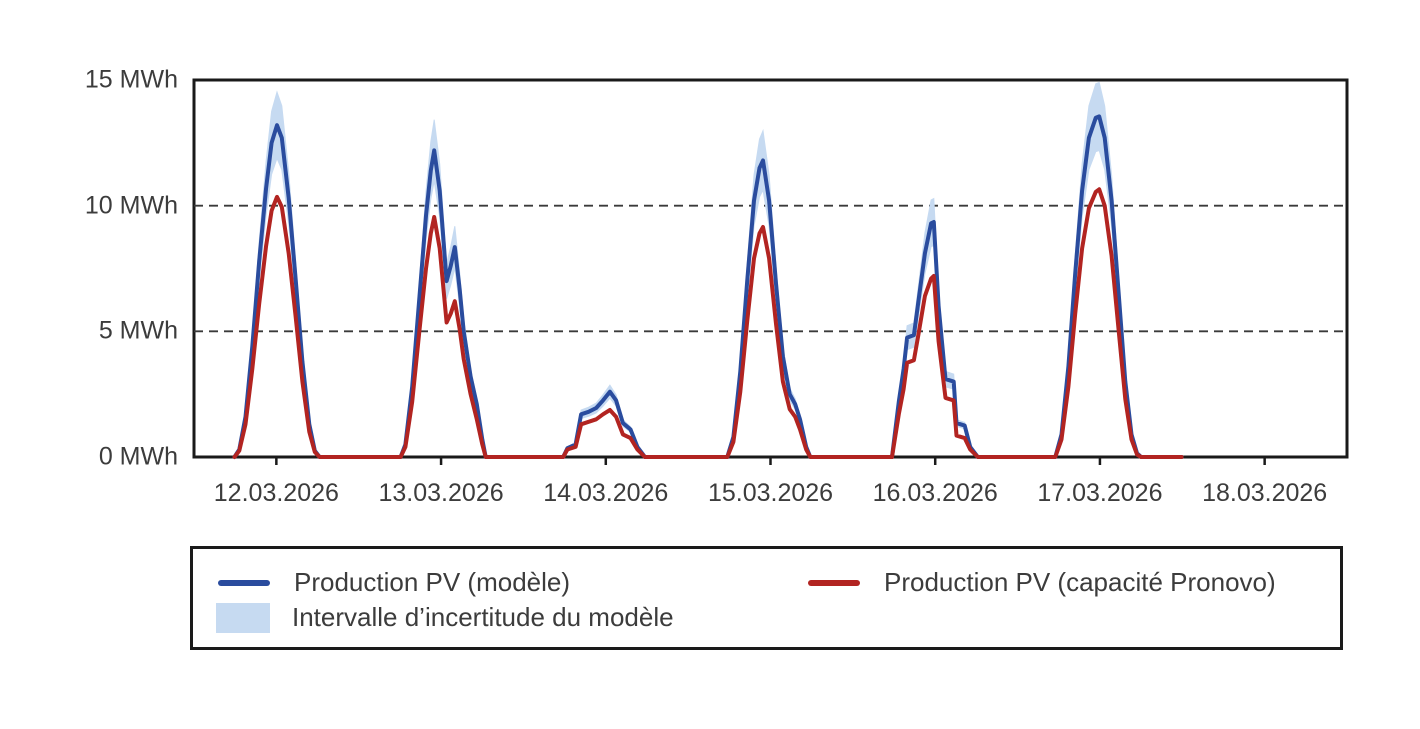 The height and width of the screenshot is (729, 1420). I want to click on pronovo-line-swatch, so click(834, 582).